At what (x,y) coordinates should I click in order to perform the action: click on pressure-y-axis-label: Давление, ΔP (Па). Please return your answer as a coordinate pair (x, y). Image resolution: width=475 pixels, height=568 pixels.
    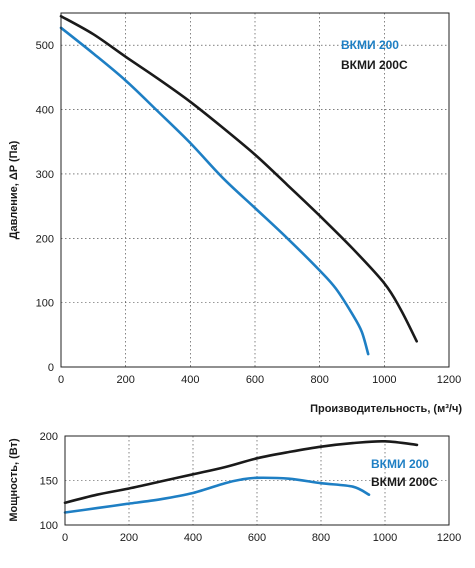
    Looking at the image, I should click on (14, 189).